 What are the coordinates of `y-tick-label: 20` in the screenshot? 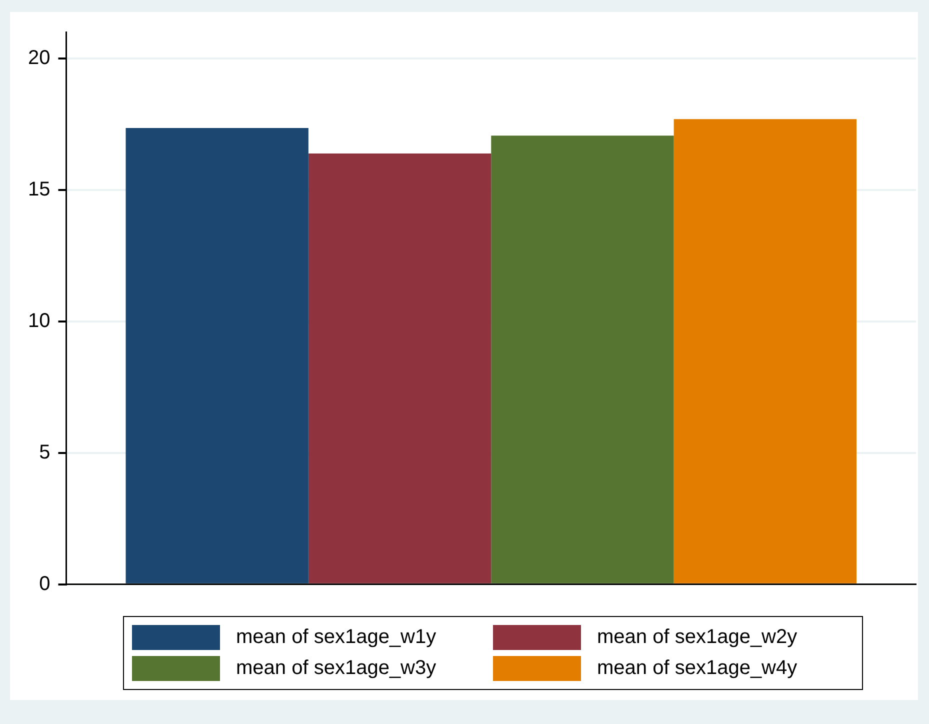 It's located at (39, 57).